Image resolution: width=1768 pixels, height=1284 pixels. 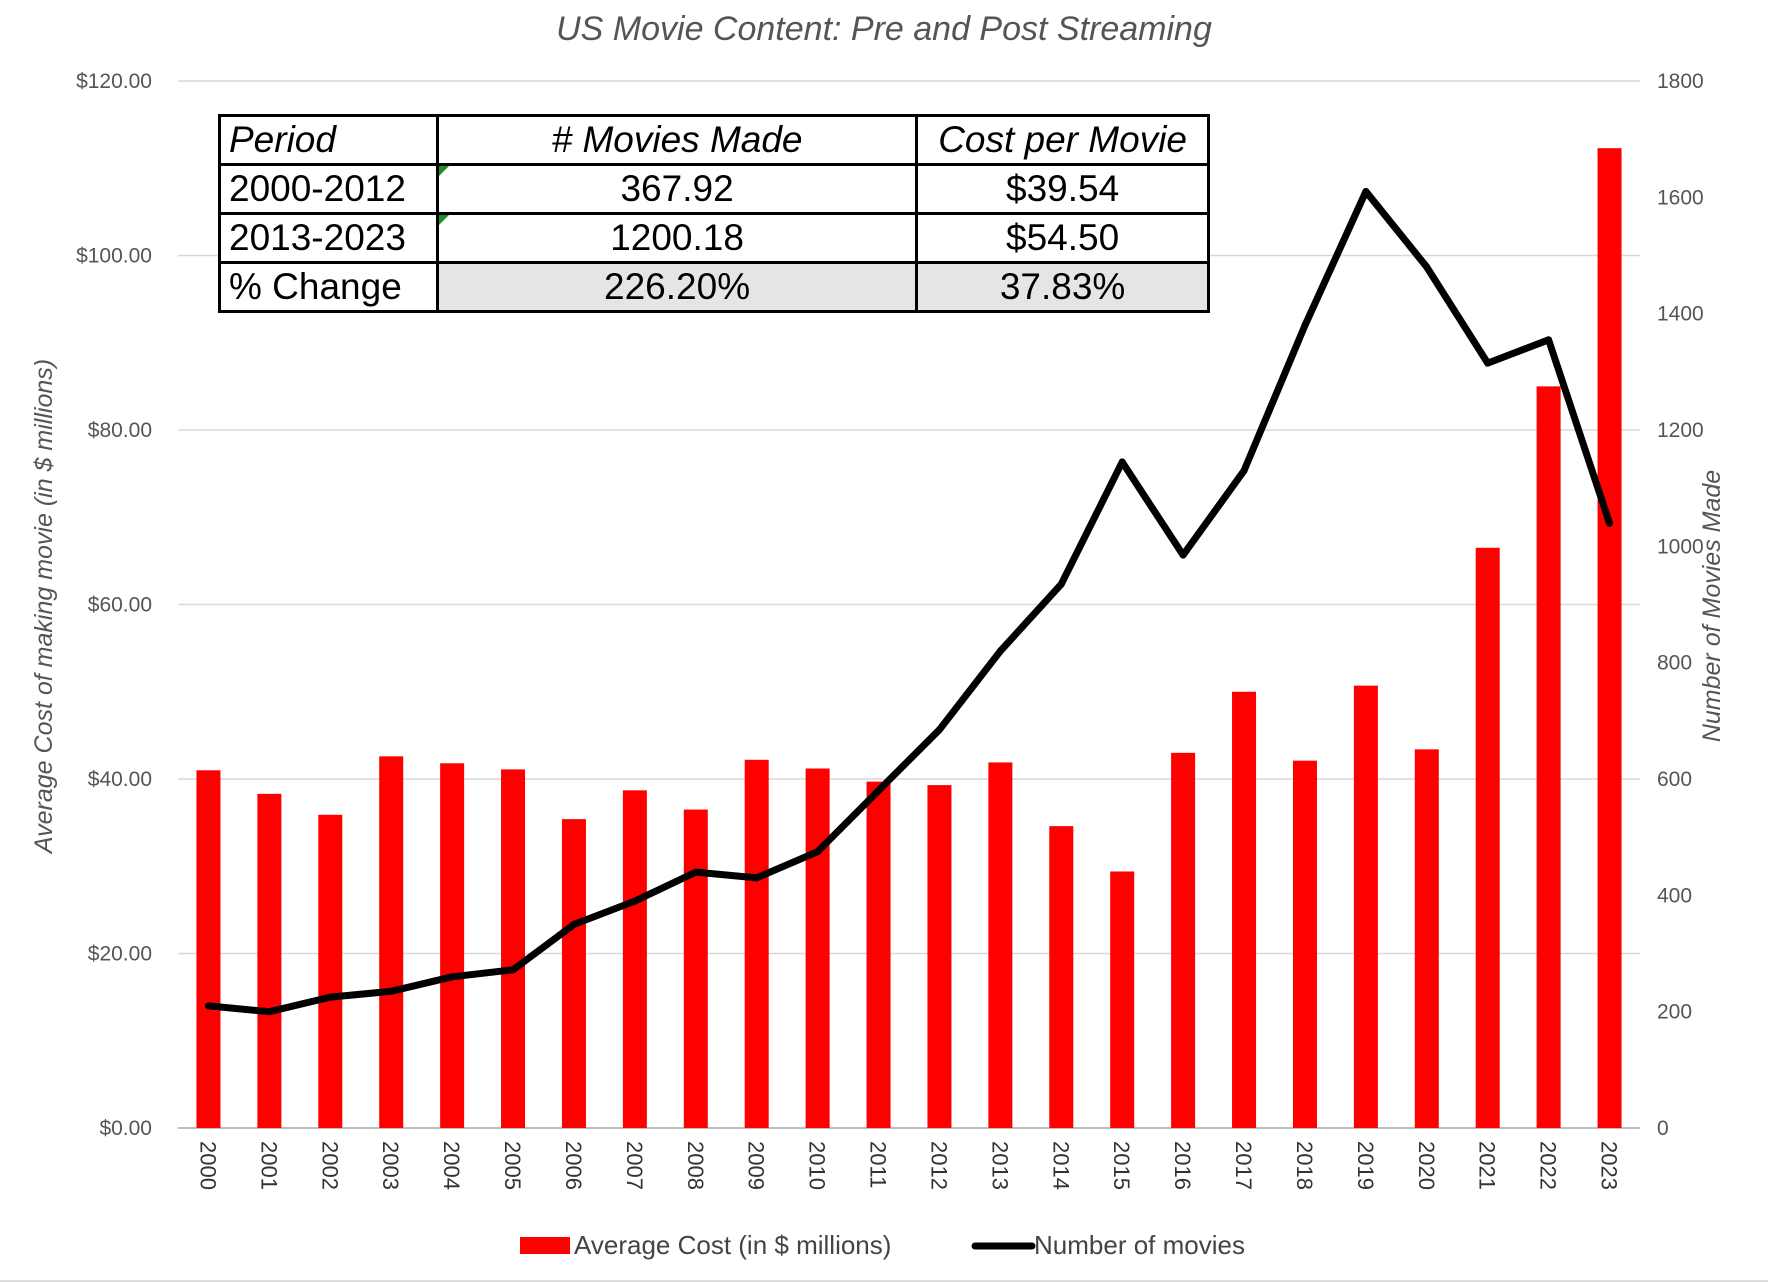 What do you see at coordinates (884, 29) in the screenshot?
I see `chart-title: US Movie Content: Pre and Post Streaming` at bounding box center [884, 29].